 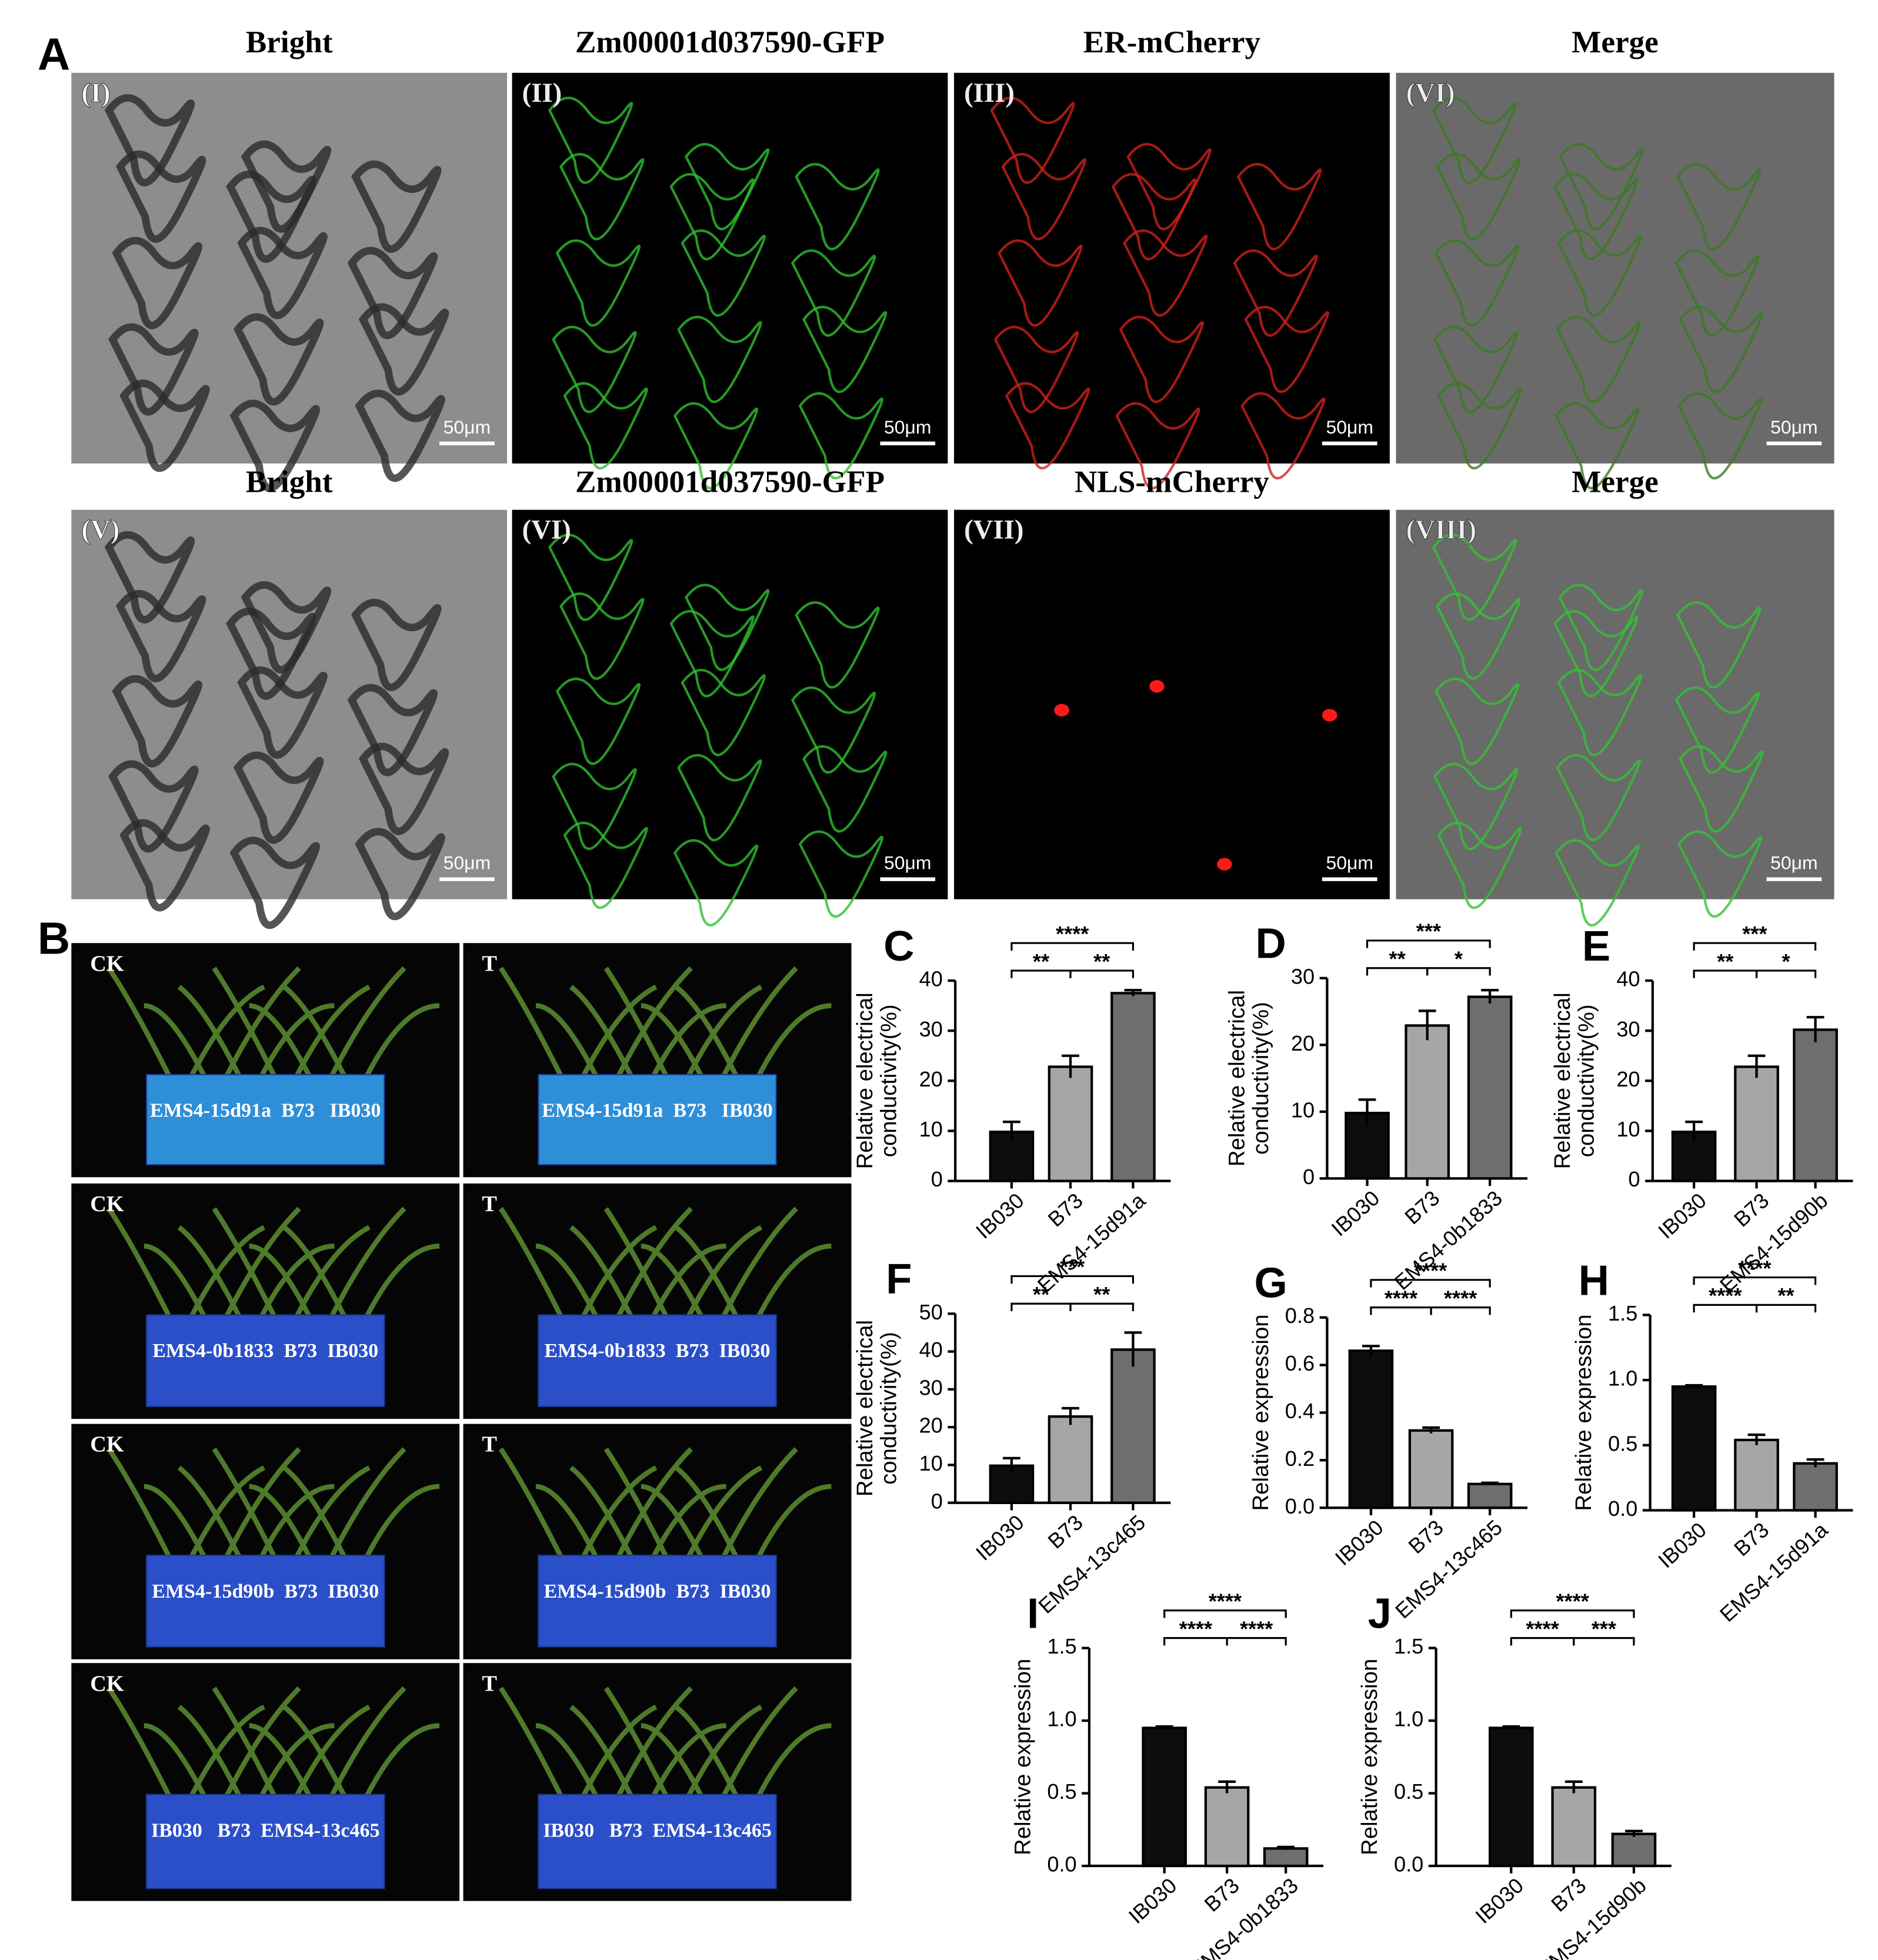 I want to click on column-title: Merge, so click(x=1615, y=42).